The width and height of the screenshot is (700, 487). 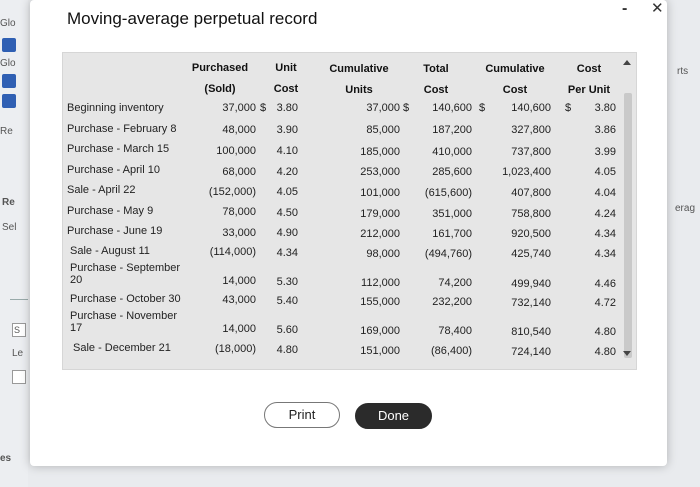 I want to click on row-label: Sale - December 21, so click(x=122, y=348).